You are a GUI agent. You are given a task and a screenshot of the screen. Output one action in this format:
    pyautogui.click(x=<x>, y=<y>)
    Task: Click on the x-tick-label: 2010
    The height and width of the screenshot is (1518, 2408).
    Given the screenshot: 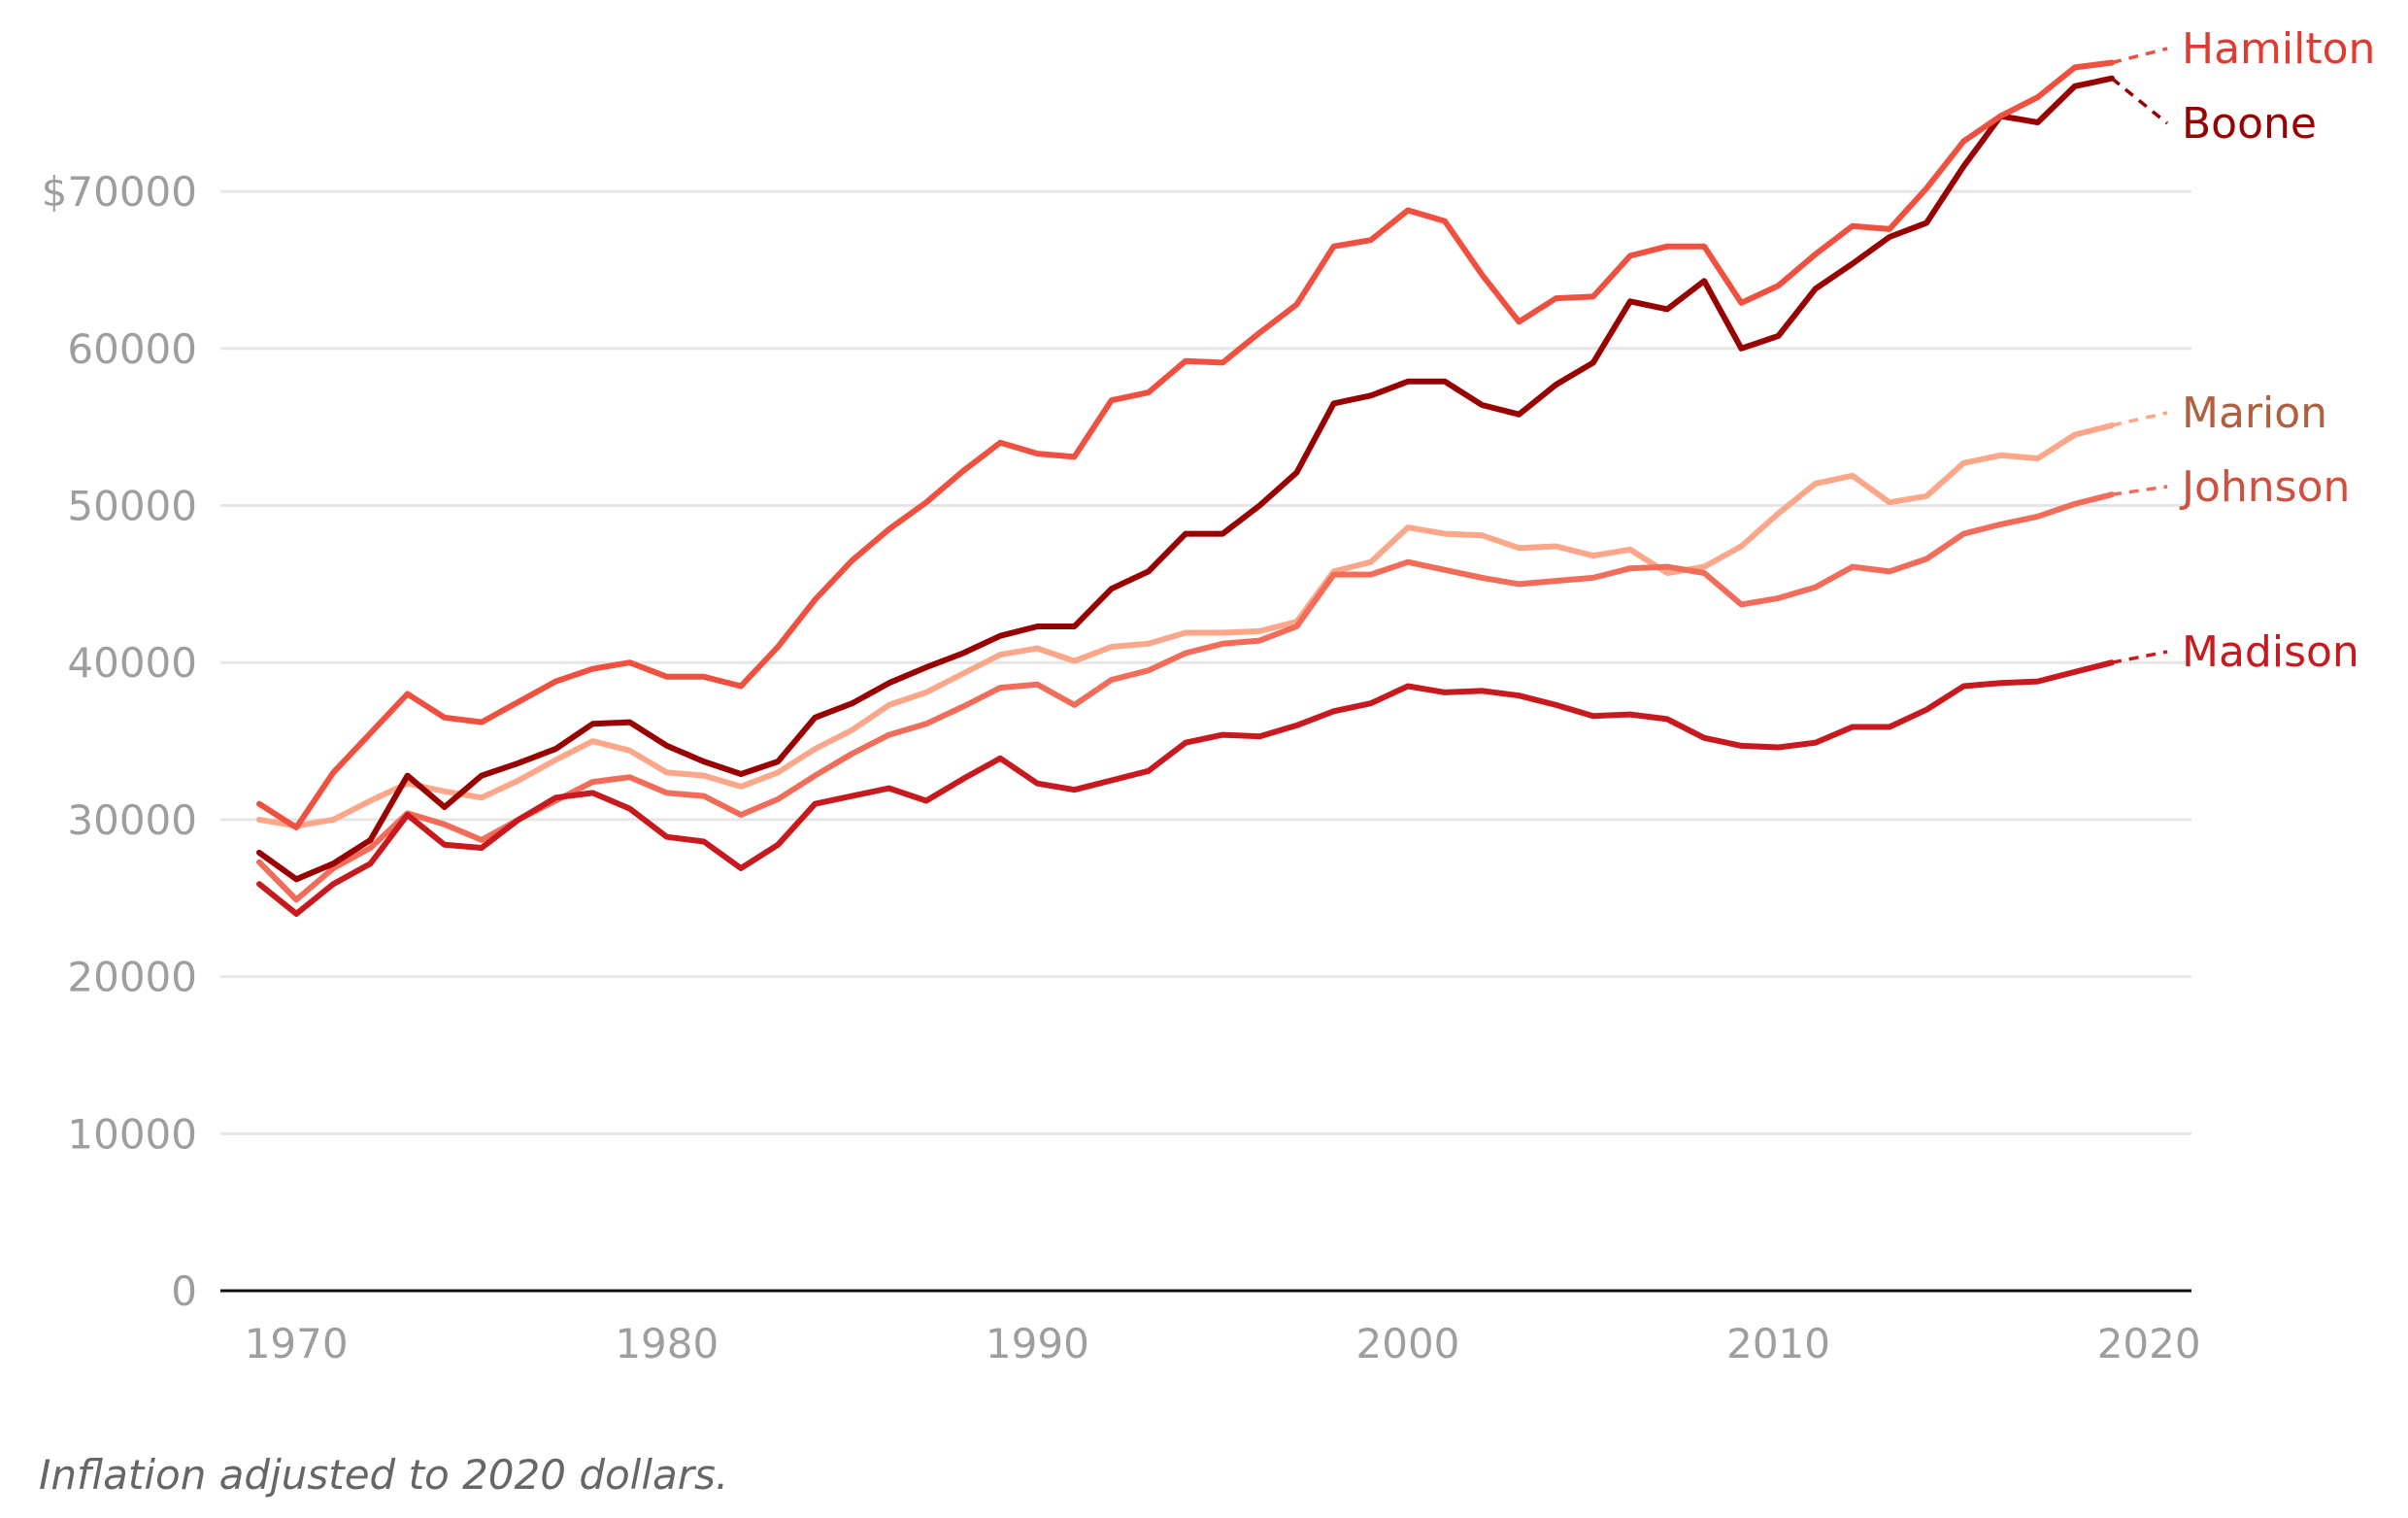 What is the action you would take?
    pyautogui.click(x=1778, y=1343)
    